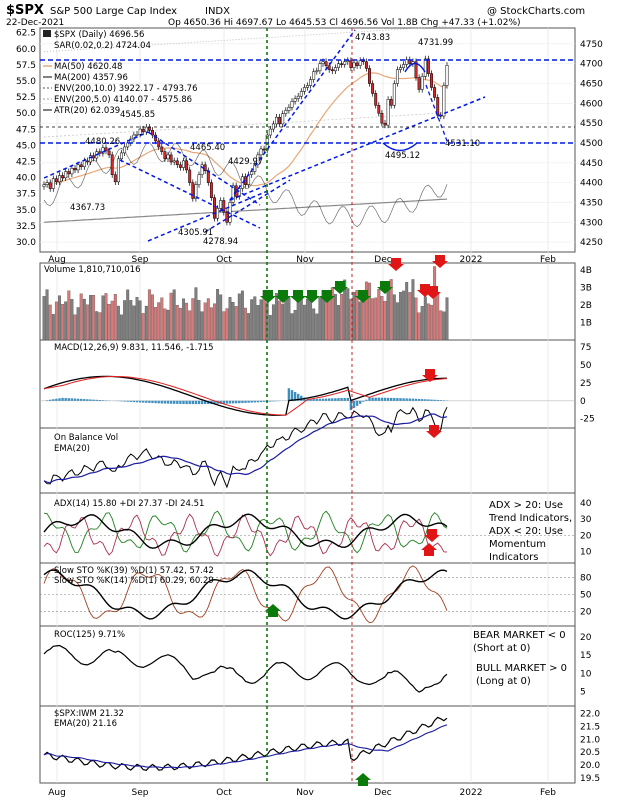 The height and width of the screenshot is (800, 620). I want to click on atr-left-tick: 40.0, so click(26, 179).